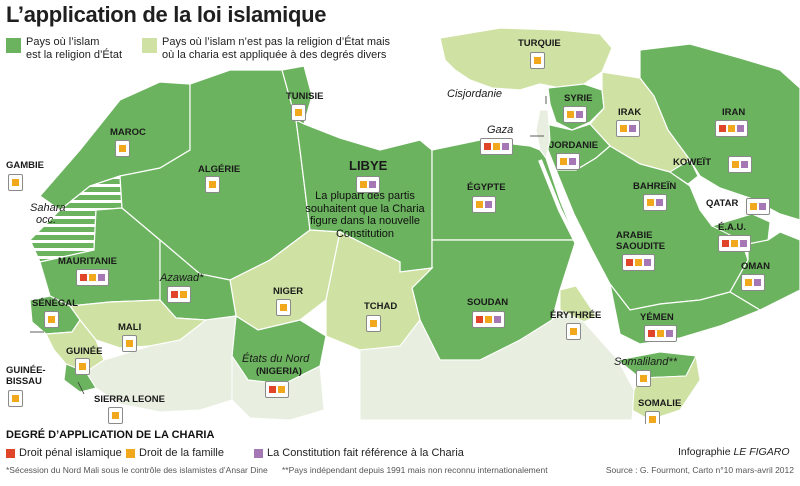 This screenshot has height=486, width=800. I want to click on badge-irak, so click(628, 128).